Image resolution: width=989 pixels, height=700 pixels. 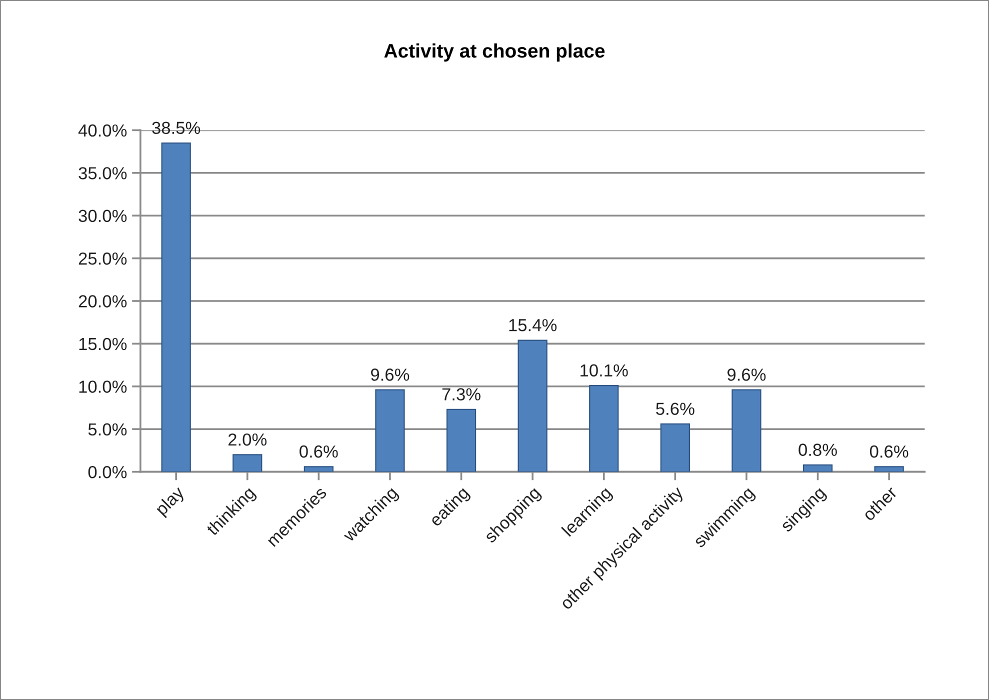 What do you see at coordinates (107, 472) in the screenshot?
I see `y-tick-label: 0.0%` at bounding box center [107, 472].